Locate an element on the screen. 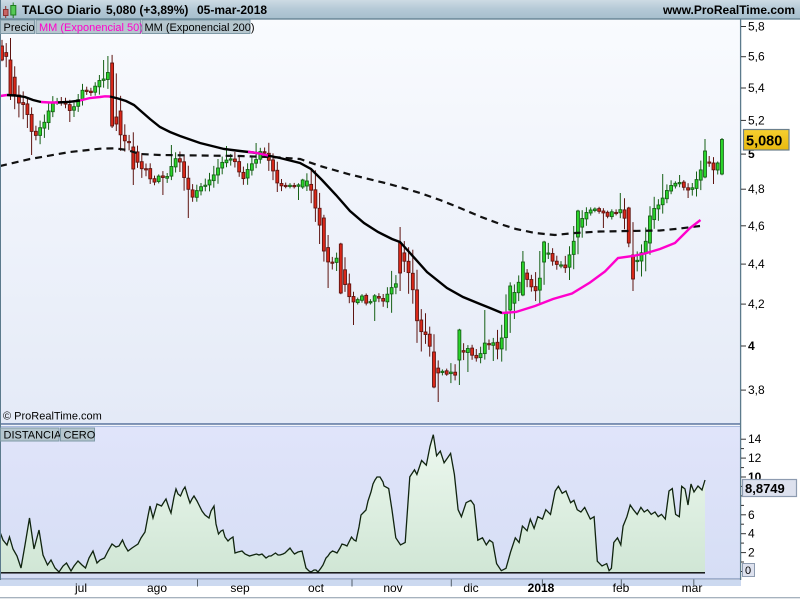  svg-text: feb is located at coordinates (621, 588).